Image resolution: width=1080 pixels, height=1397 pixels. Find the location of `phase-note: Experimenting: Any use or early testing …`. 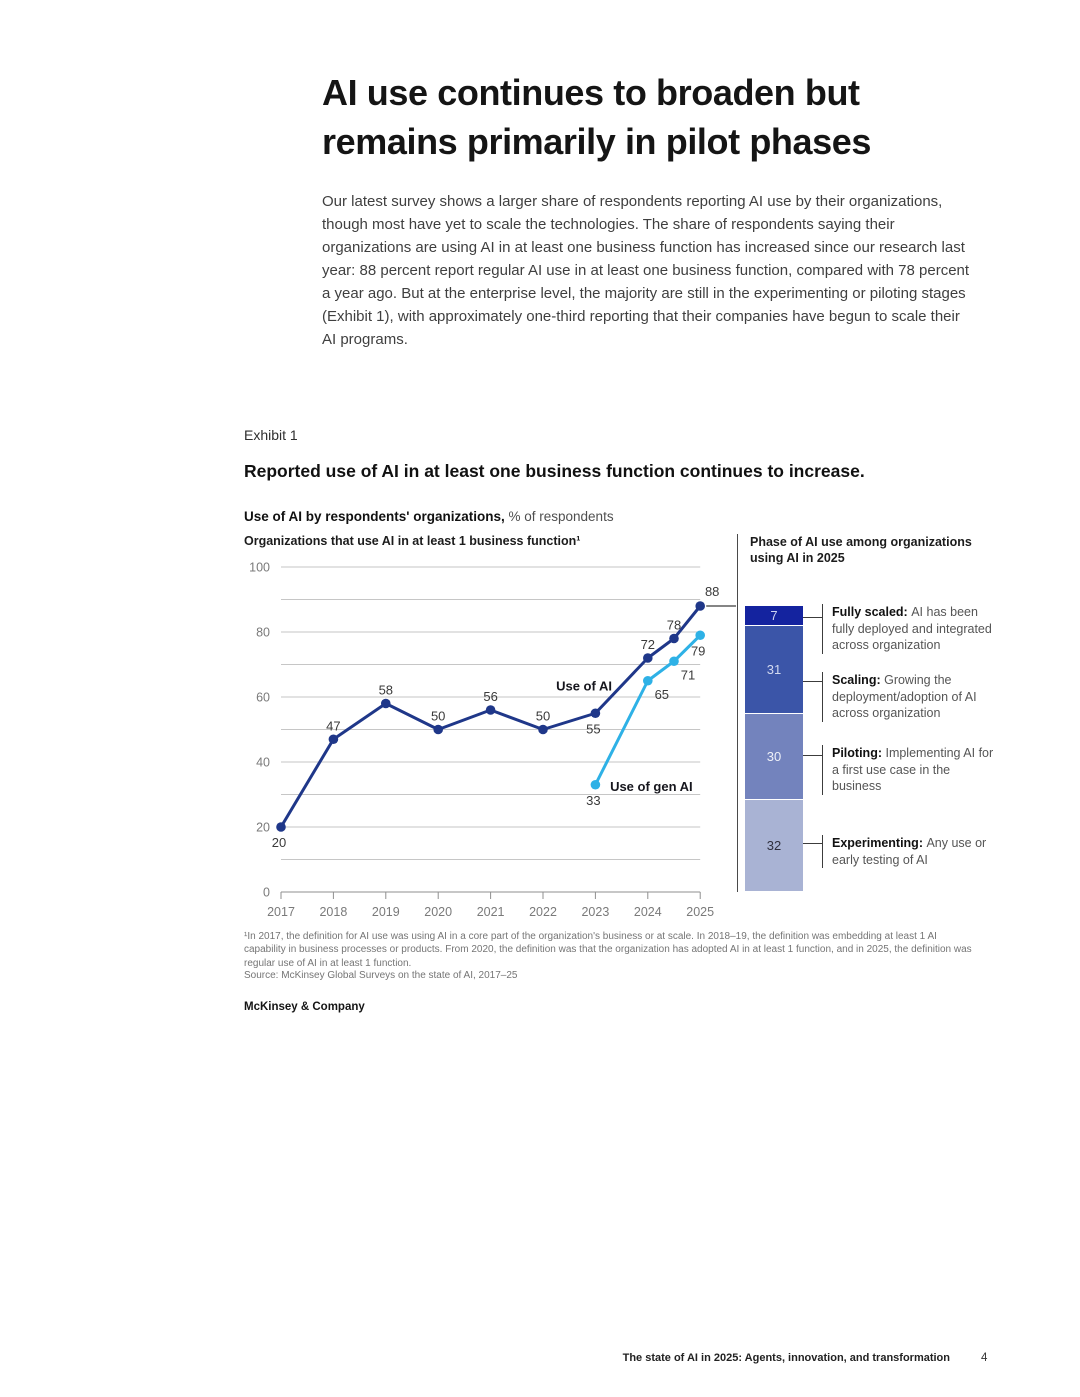

phase-note: Experimenting: Any use or early testing … is located at coordinates (911, 851).